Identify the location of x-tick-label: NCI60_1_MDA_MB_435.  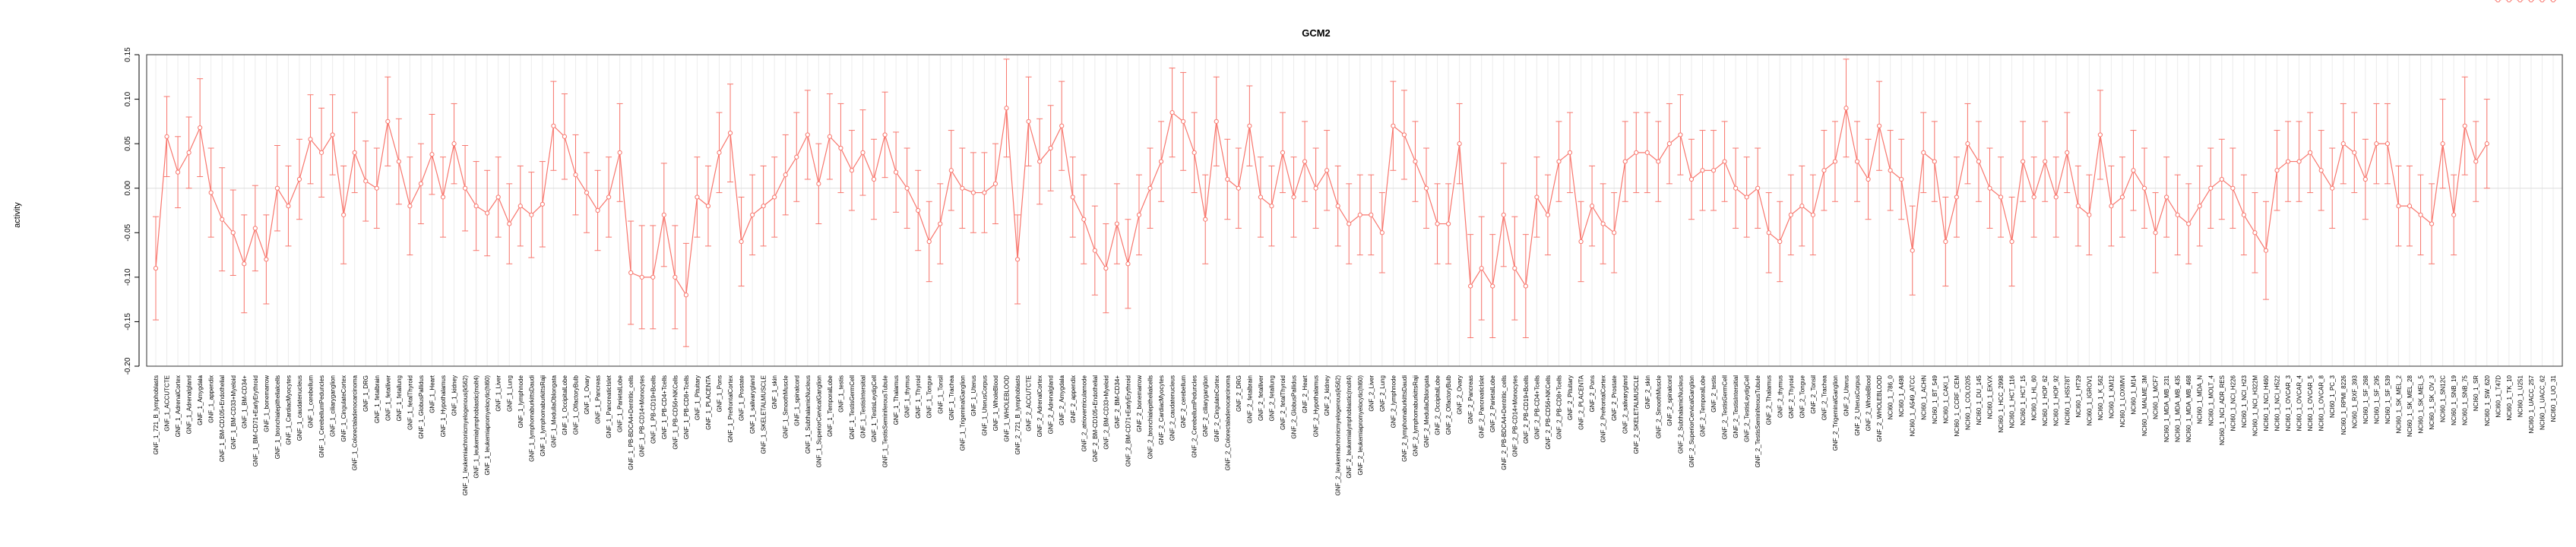
(2178, 408).